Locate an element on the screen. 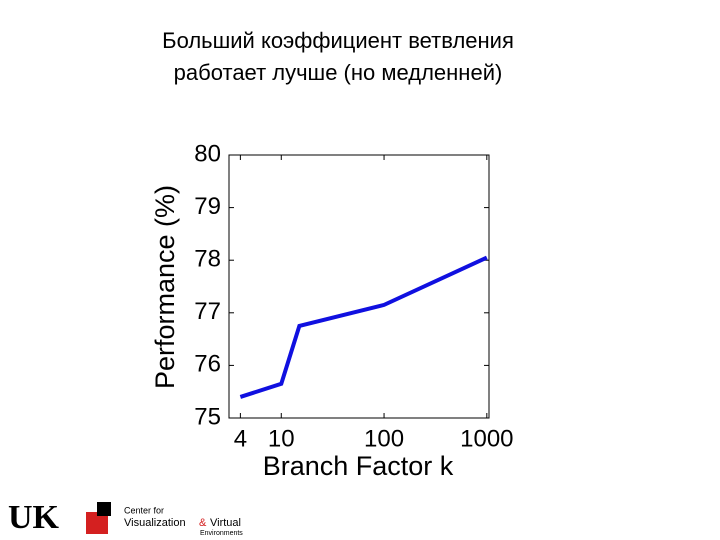  y-tick-label: 78 is located at coordinates (207, 259).